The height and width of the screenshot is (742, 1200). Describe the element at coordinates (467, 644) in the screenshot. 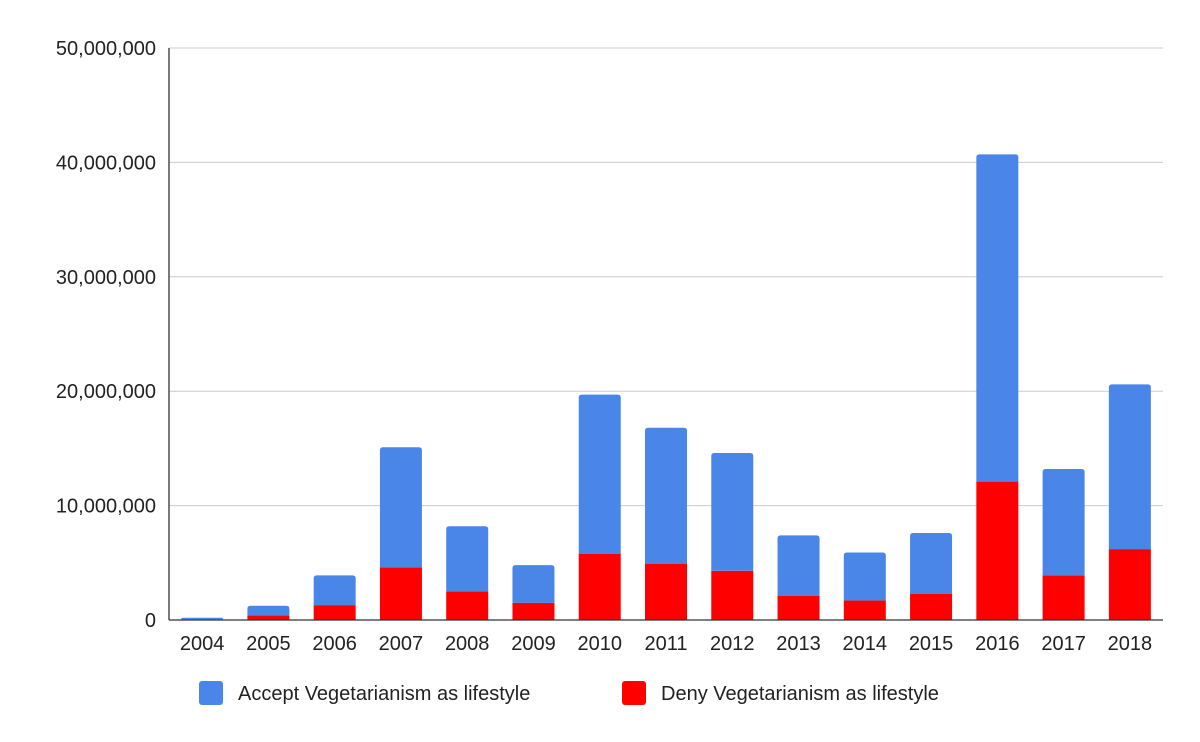

I see `x-tick-label: 2008` at that location.